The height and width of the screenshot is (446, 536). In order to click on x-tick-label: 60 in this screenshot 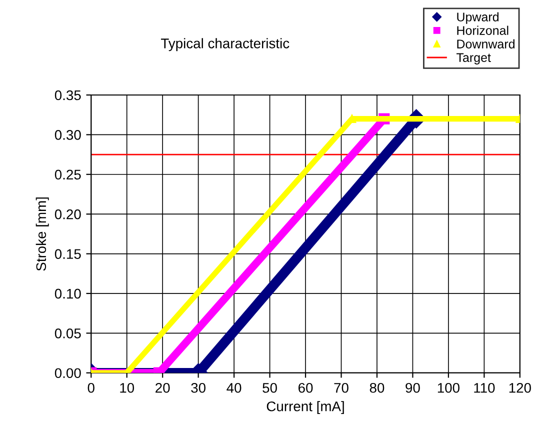, I will do `click(305, 387)`.